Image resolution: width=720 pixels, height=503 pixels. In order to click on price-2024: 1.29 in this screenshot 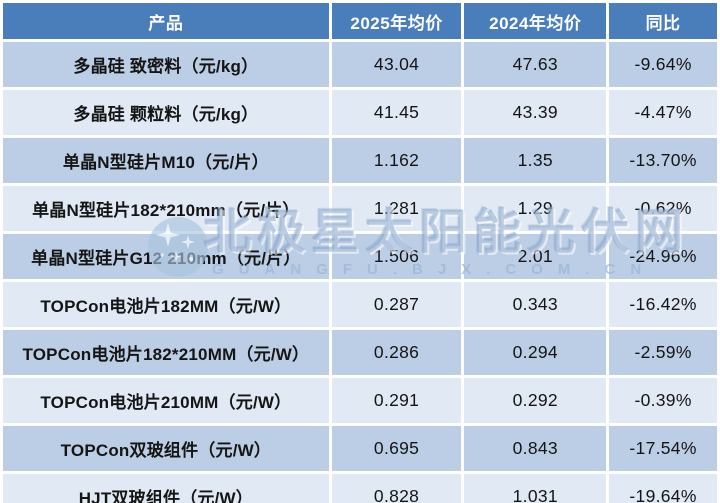, I will do `click(535, 208)`.